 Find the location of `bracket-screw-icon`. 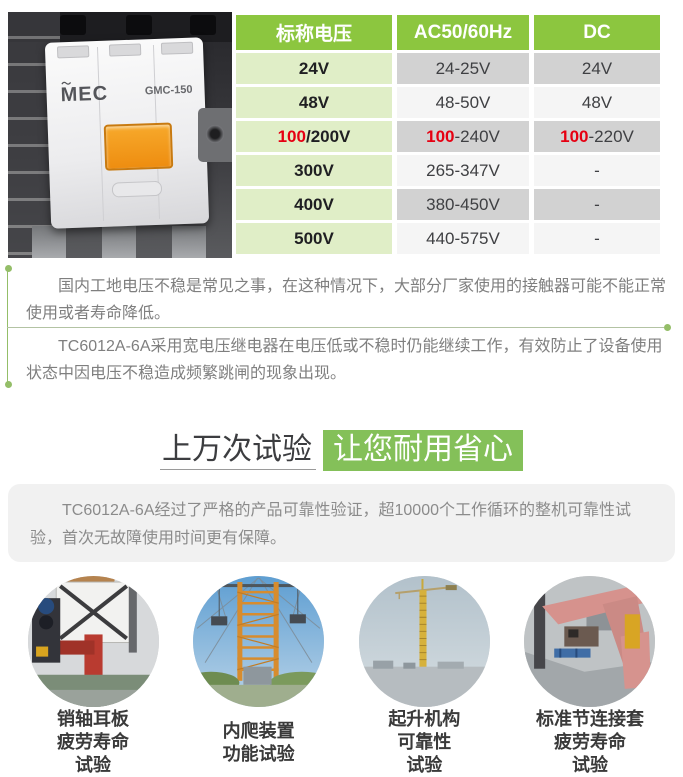

bracket-screw-icon is located at coordinates (215, 134).